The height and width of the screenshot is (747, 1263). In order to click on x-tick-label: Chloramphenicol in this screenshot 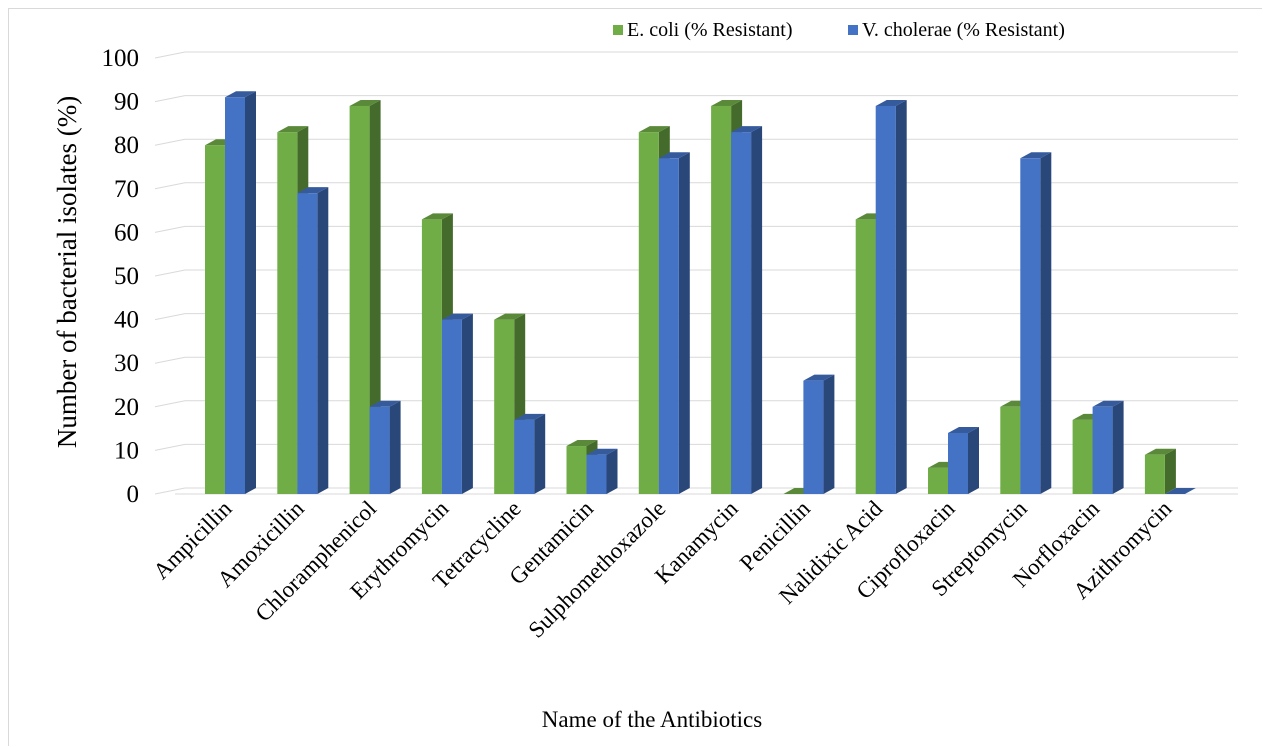, I will do `click(316, 561)`.